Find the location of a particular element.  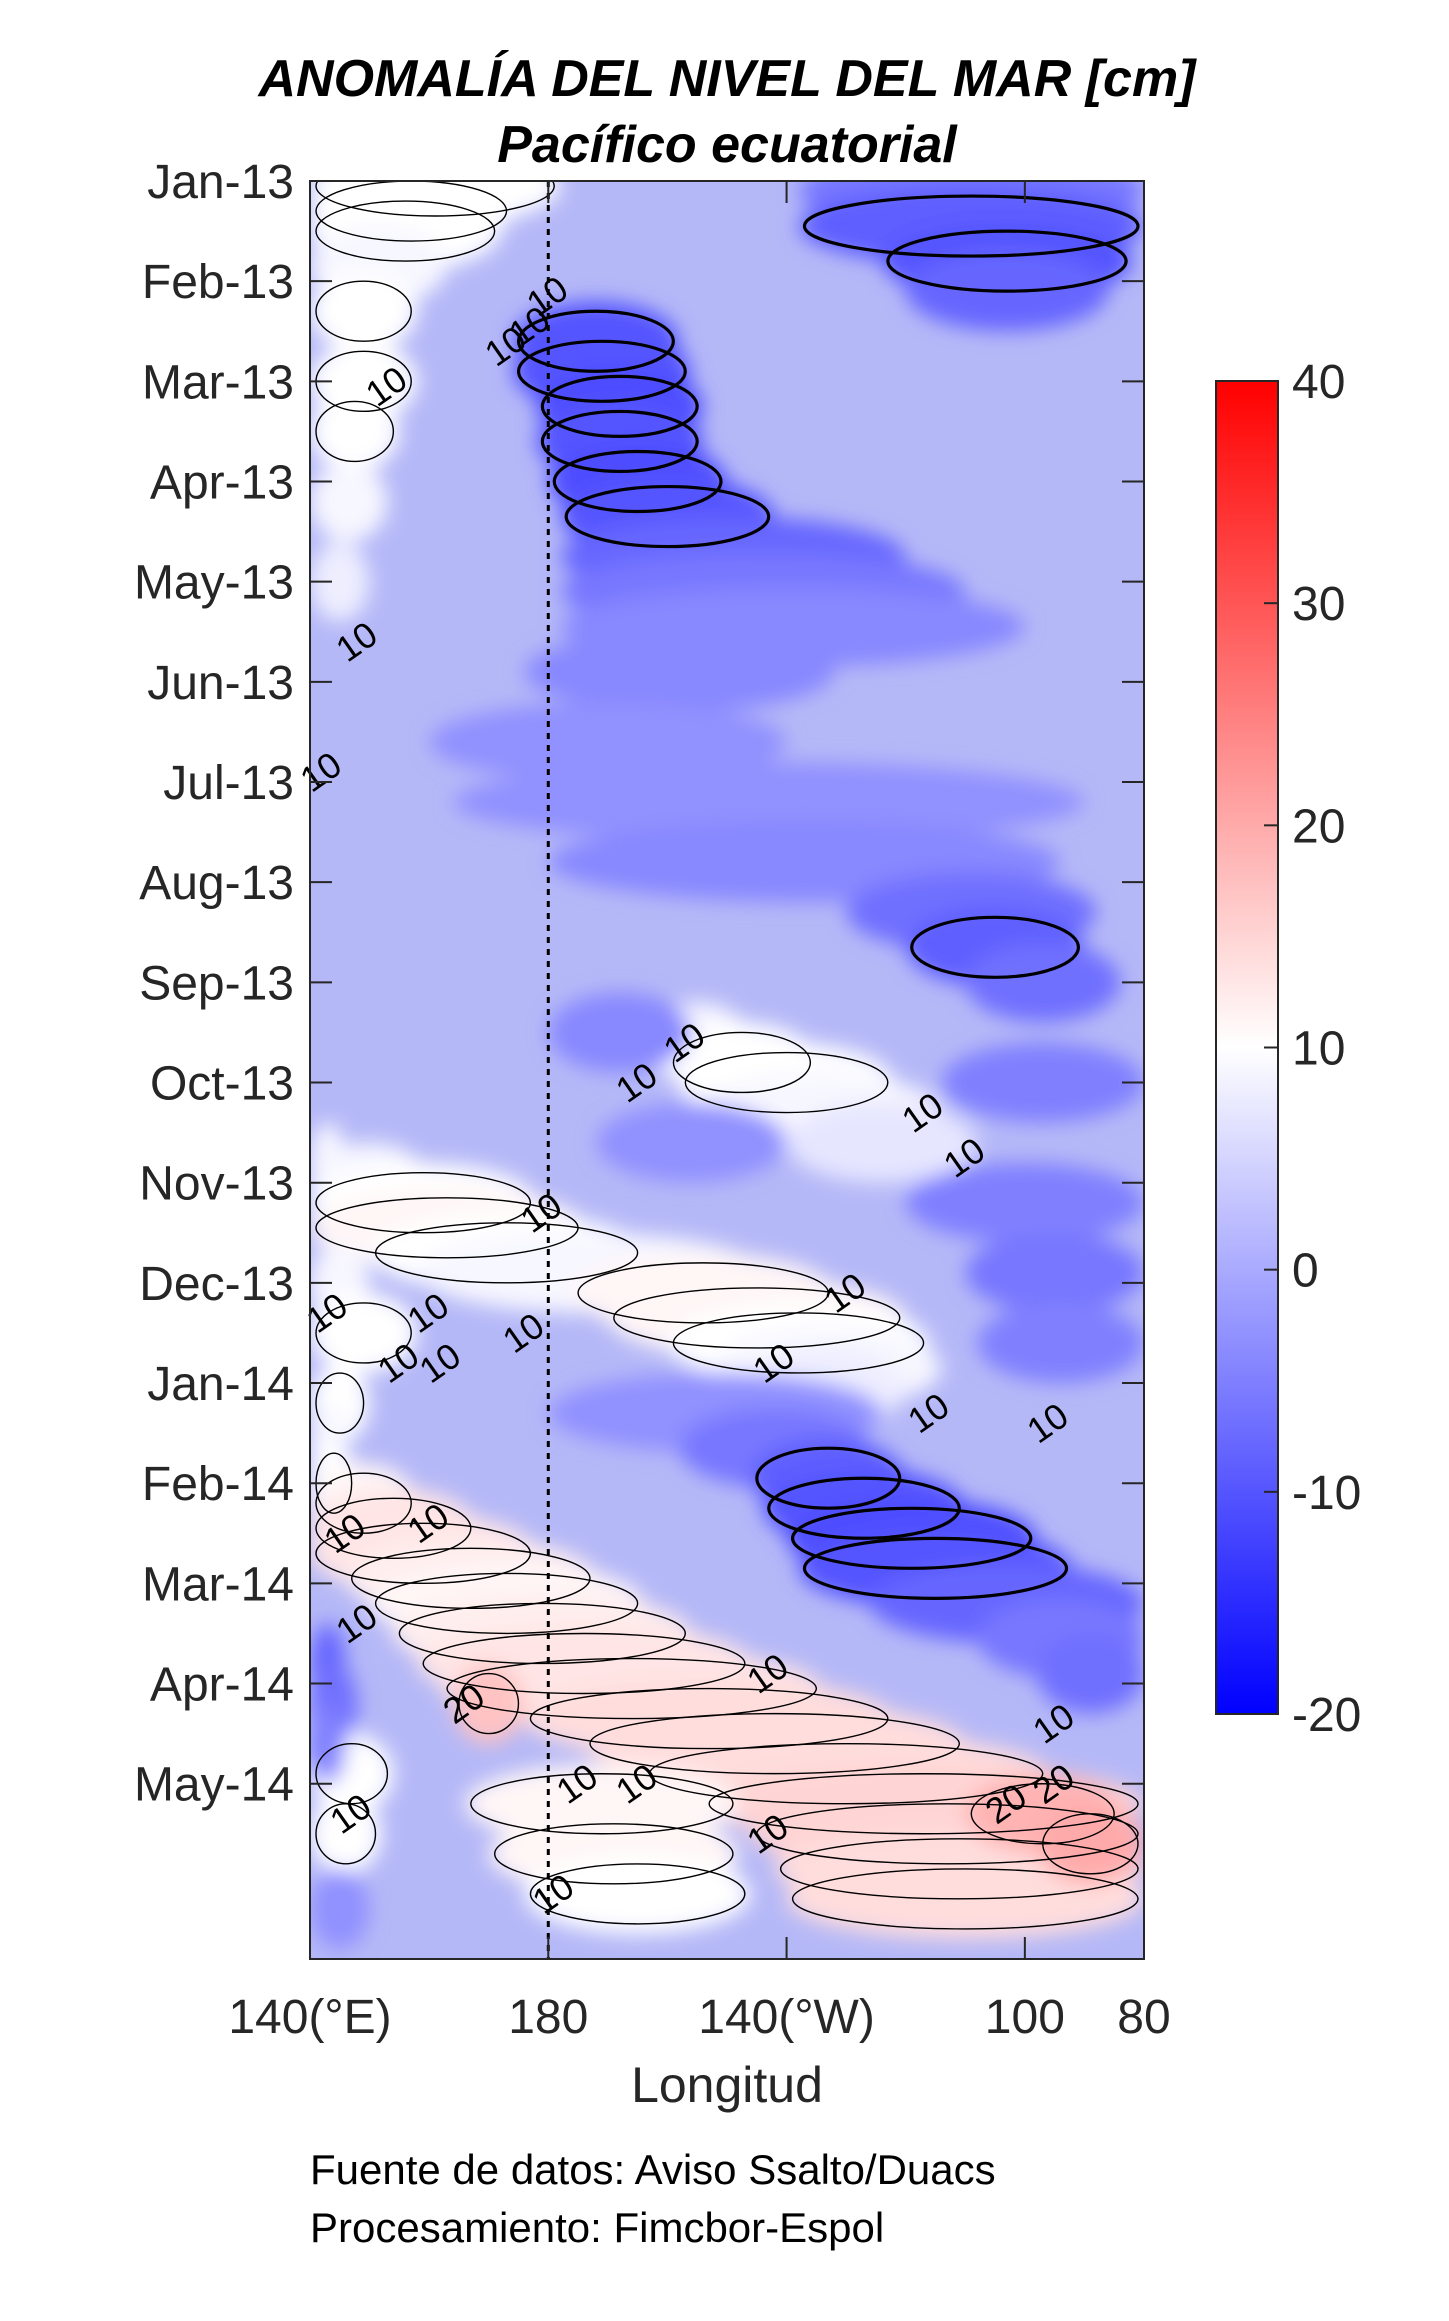

y-tick-label-13: Jan-14 is located at coordinates (220, 1384).